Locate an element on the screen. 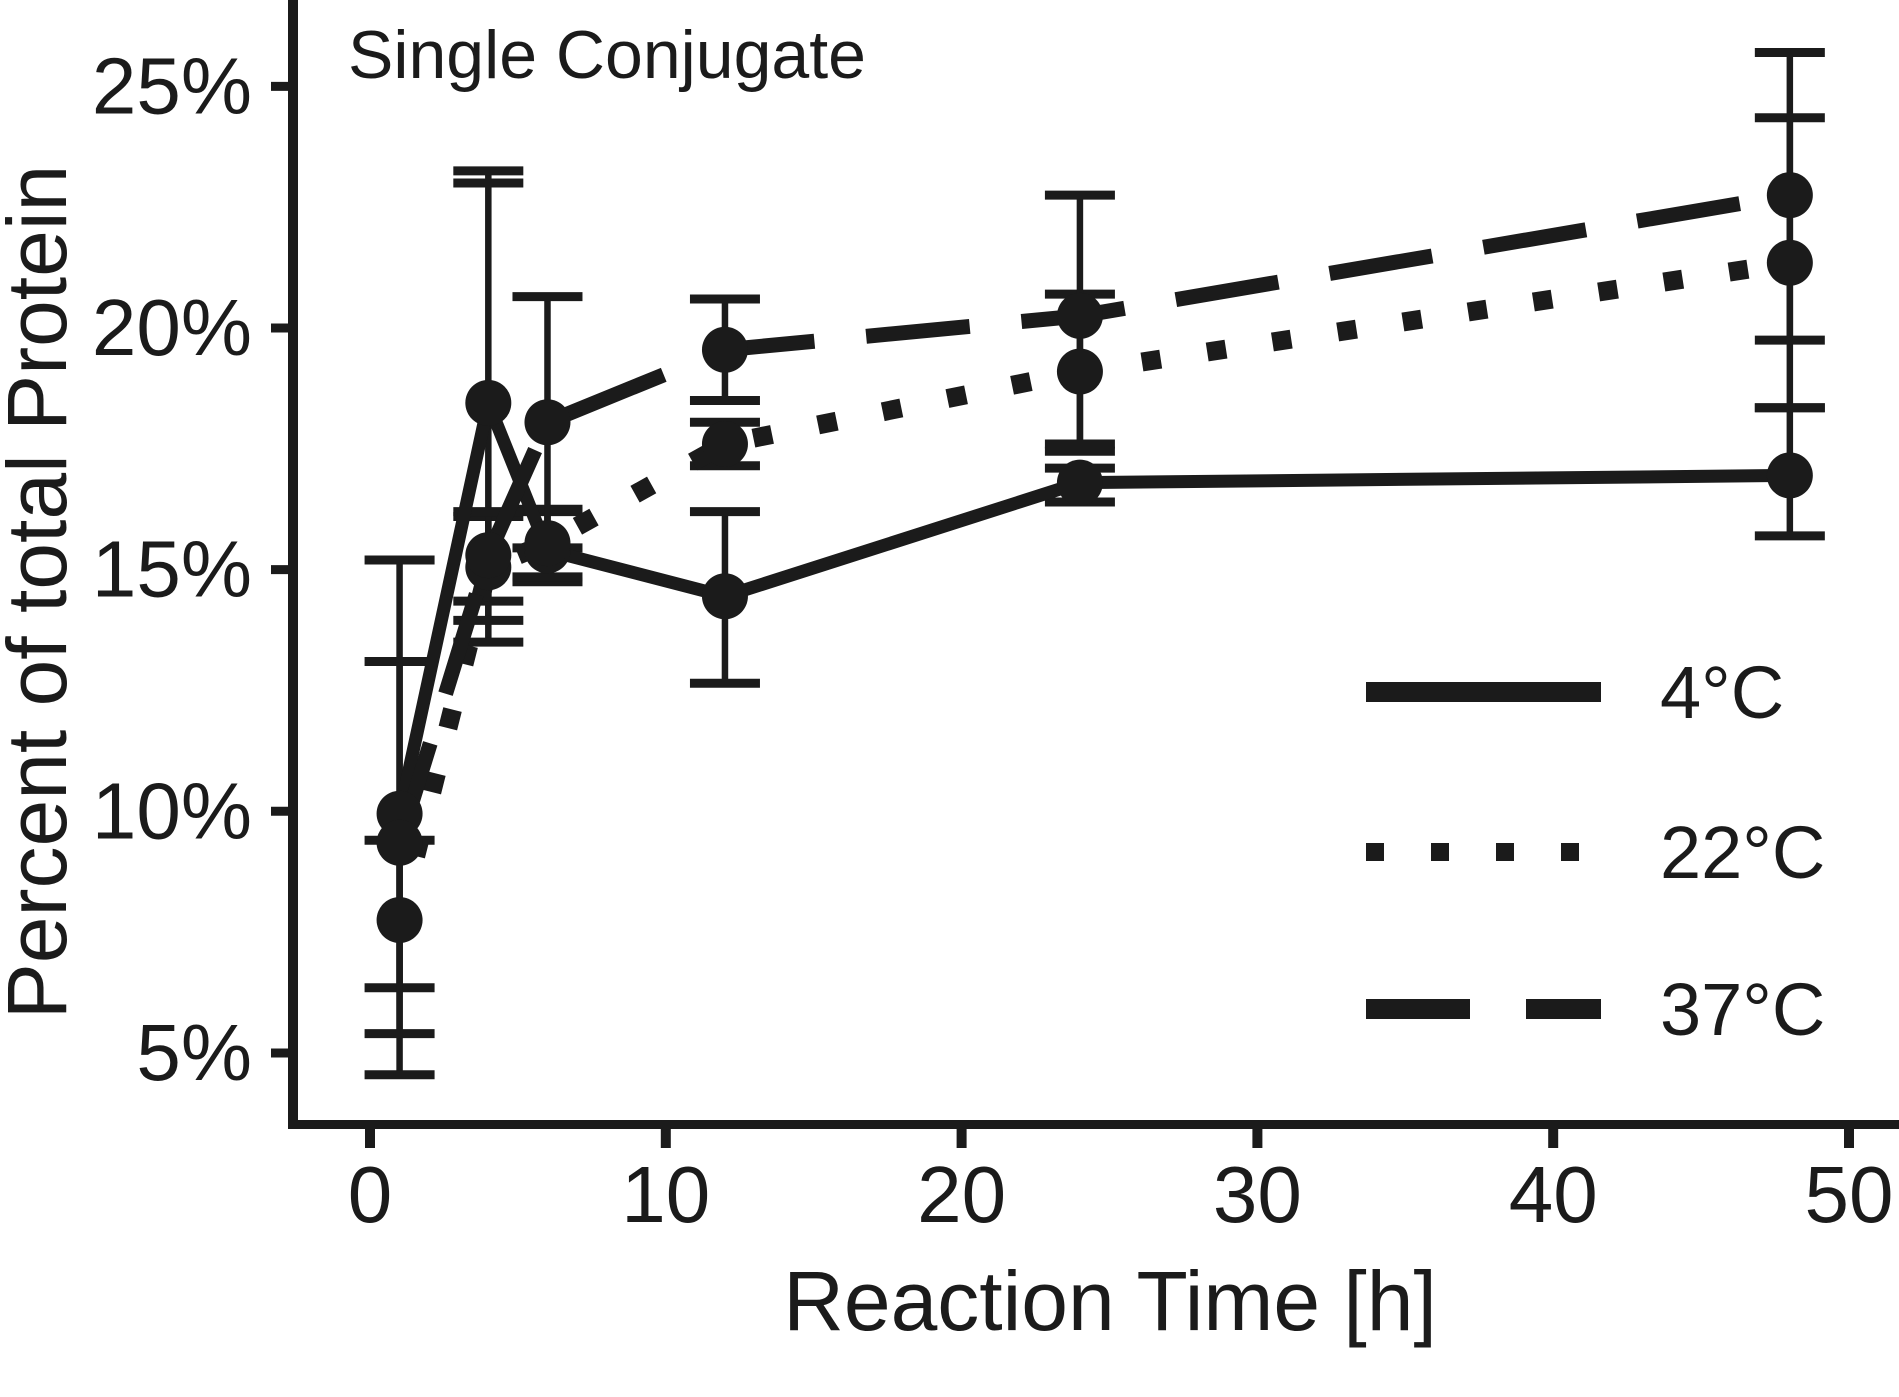 The width and height of the screenshot is (1899, 1397). legend-label: 4°C is located at coordinates (1722, 692).